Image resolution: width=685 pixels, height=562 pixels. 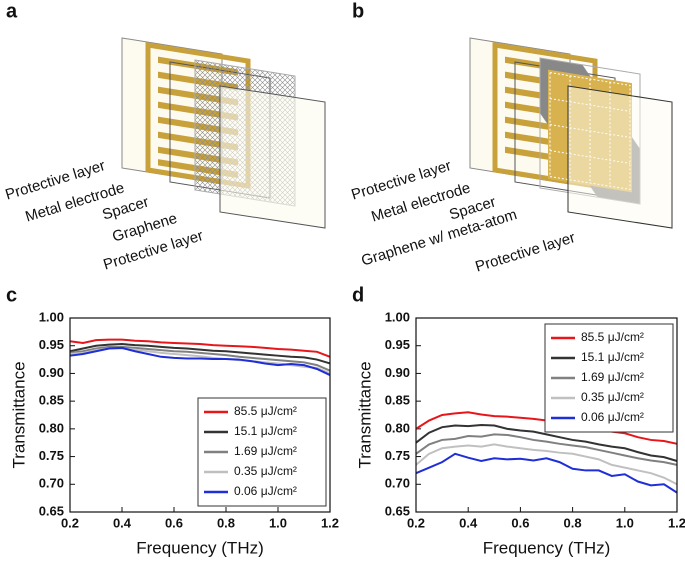 I want to click on diagram-b, so click(x=571, y=133).